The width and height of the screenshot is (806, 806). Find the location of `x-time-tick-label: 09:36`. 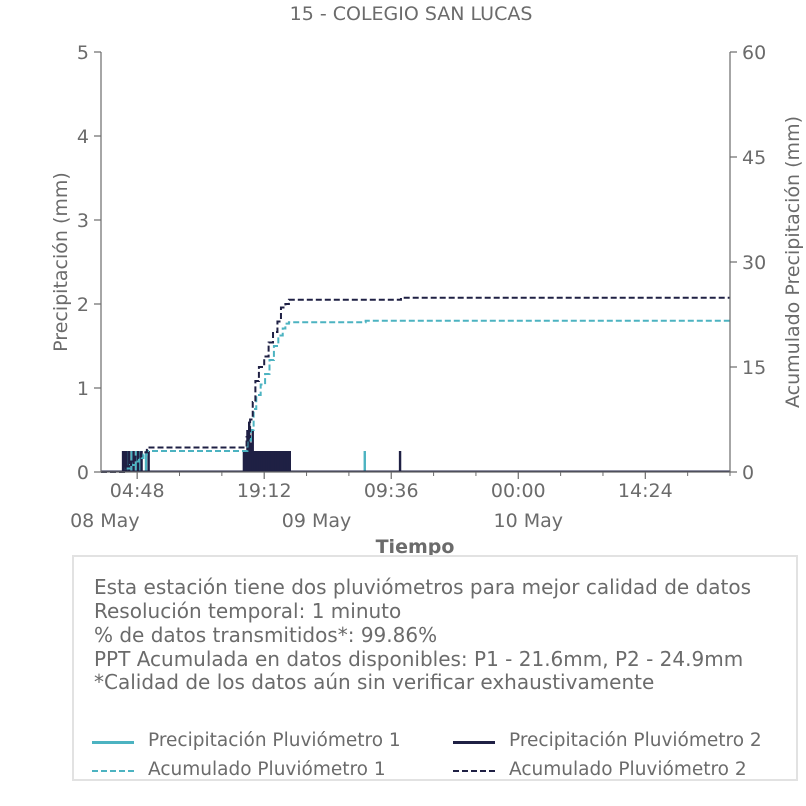

x-time-tick-label: 09:36 is located at coordinates (391, 491).